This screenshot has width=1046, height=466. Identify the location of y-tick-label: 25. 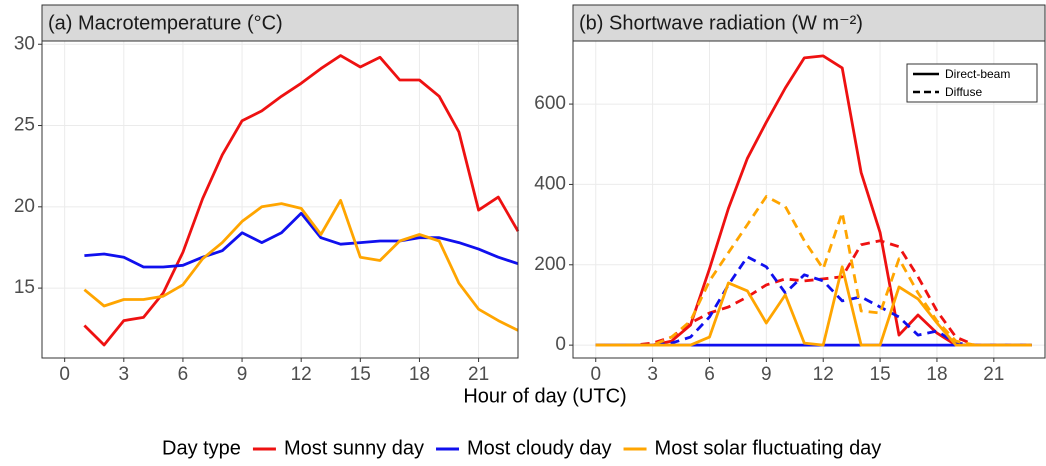
(24, 125).